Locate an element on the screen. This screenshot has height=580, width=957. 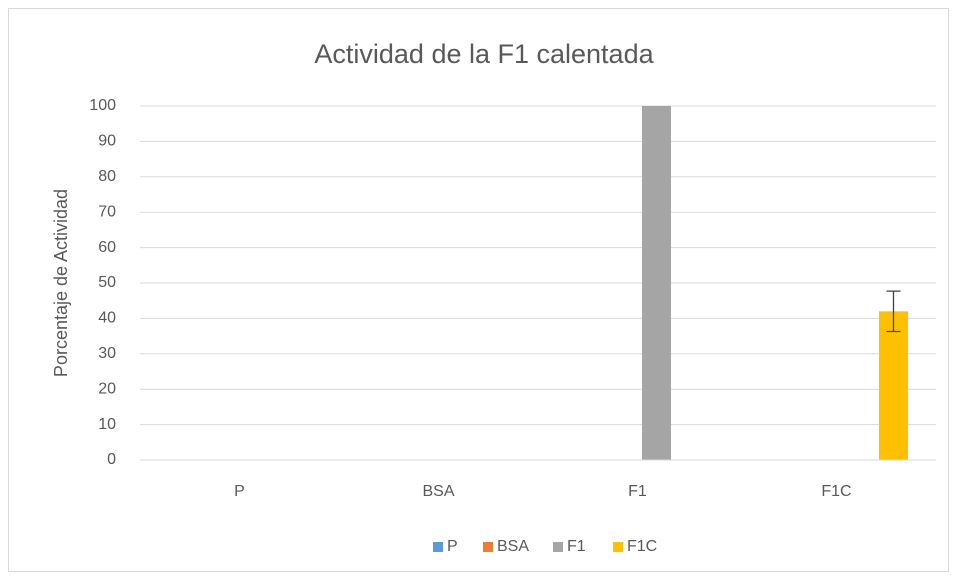
y-axis-label: Porcentaje de Actividad is located at coordinates (61, 283).